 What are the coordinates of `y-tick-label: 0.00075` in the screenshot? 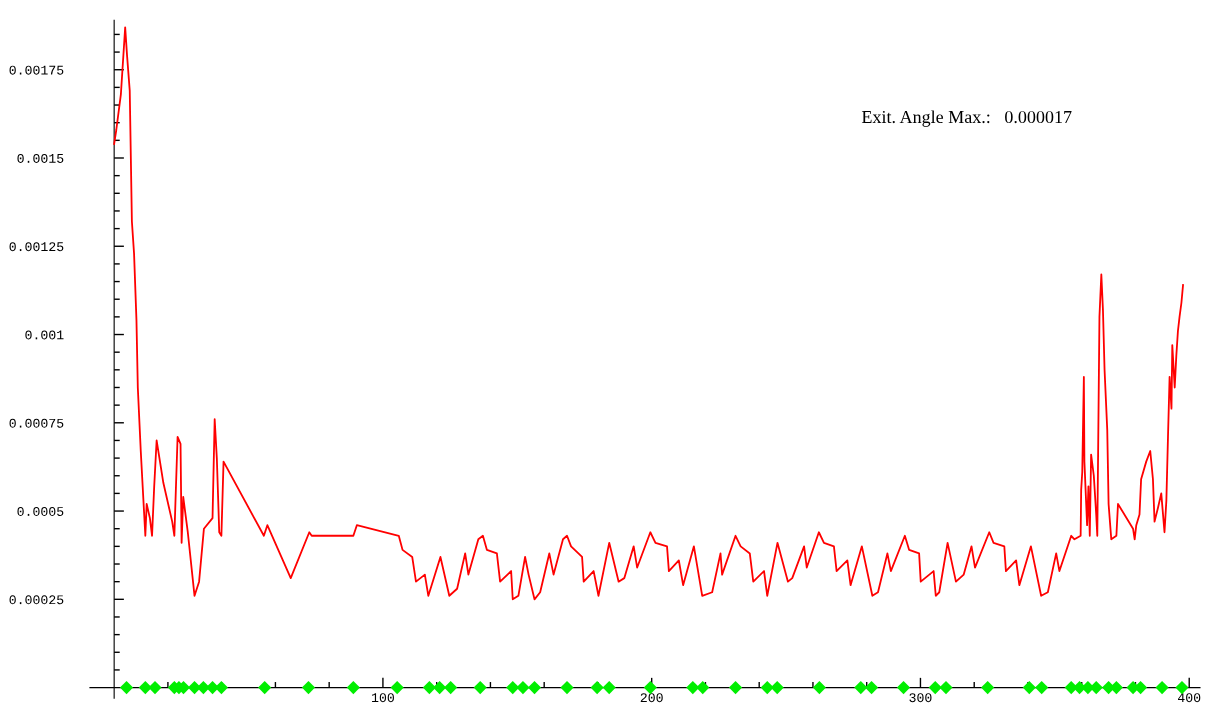 It's located at (36, 423).